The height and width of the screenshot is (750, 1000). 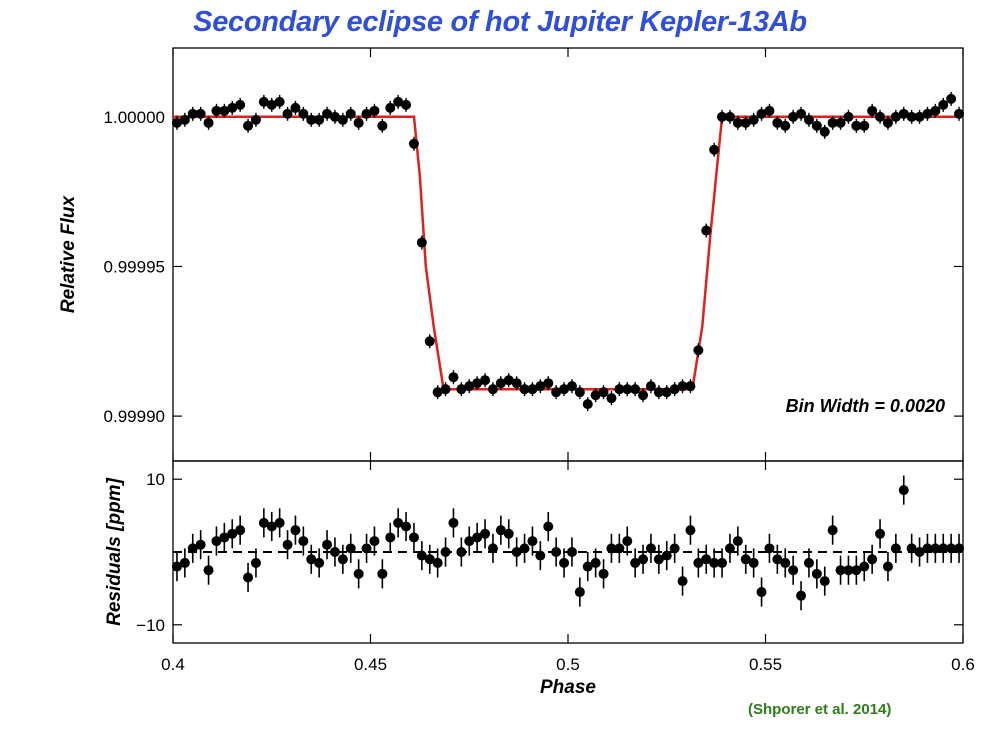 What do you see at coordinates (173, 664) in the screenshot?
I see `x-tick-label: 0.4` at bounding box center [173, 664].